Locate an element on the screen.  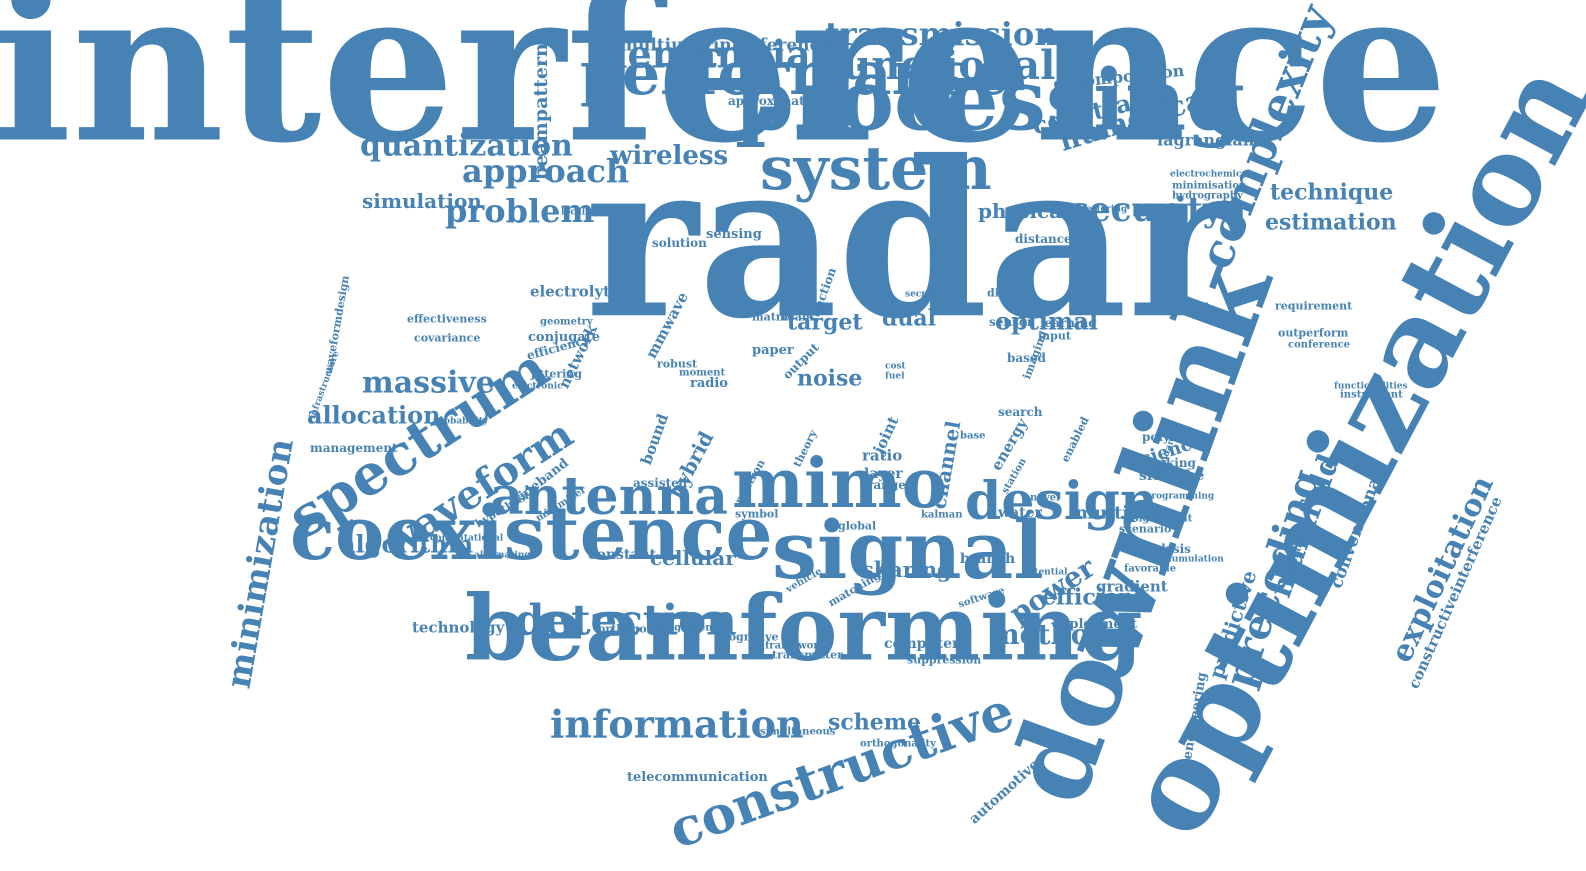
word-management: management is located at coordinates (354, 447).